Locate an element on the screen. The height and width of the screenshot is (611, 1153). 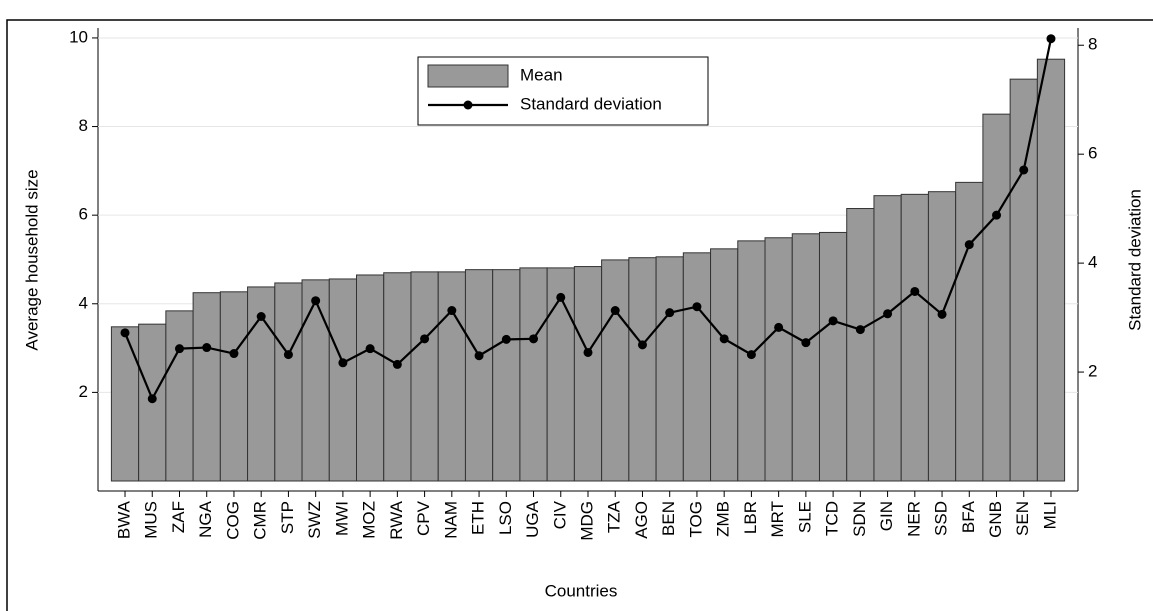
x-tick-label: CPV is located at coordinates (423, 518).